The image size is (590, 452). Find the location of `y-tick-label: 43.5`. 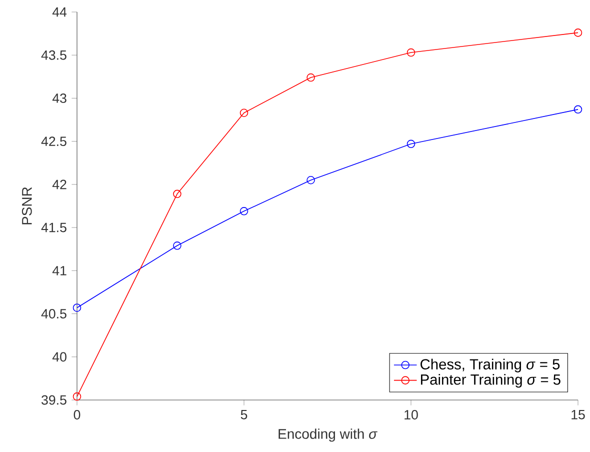

y-tick-label: 43.5 is located at coordinates (53, 55).